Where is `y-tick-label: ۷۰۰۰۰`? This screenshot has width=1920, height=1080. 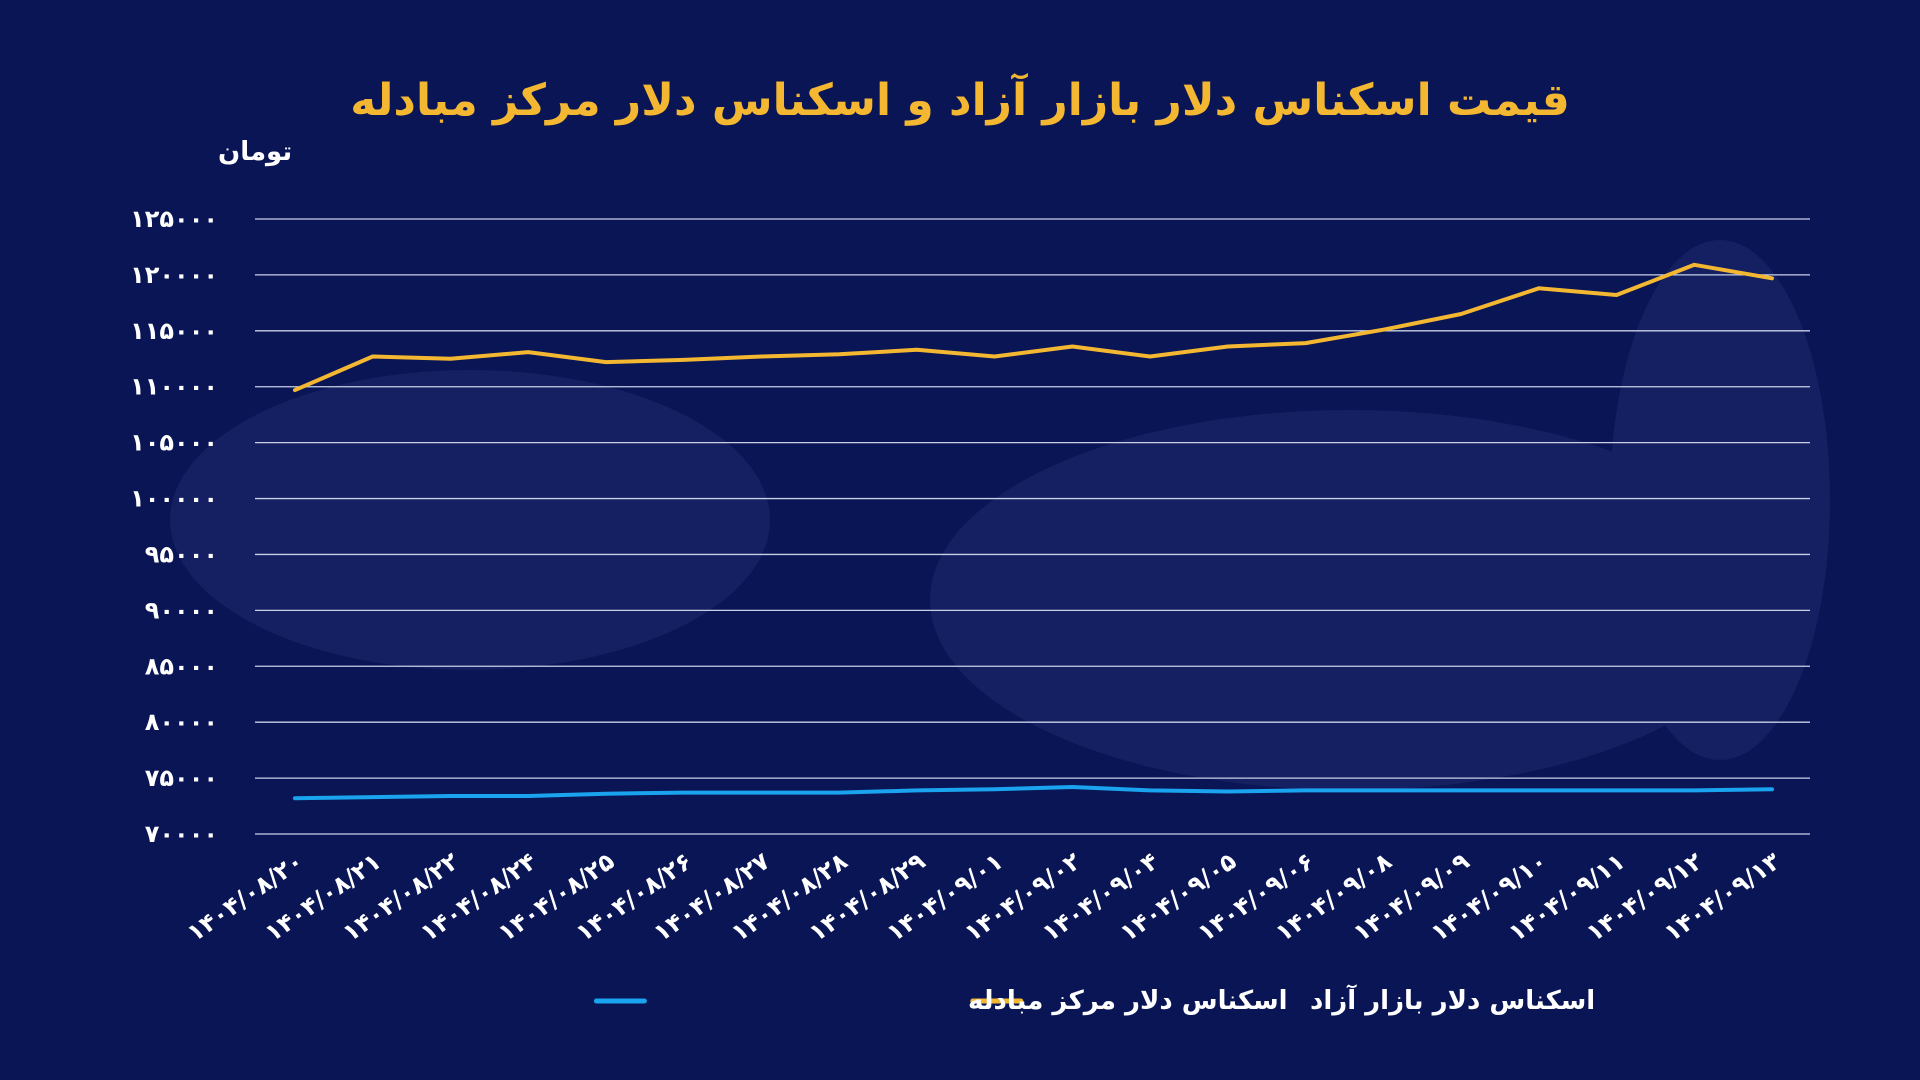
y-tick-label: ۷۰۰۰۰ is located at coordinates (181, 834).